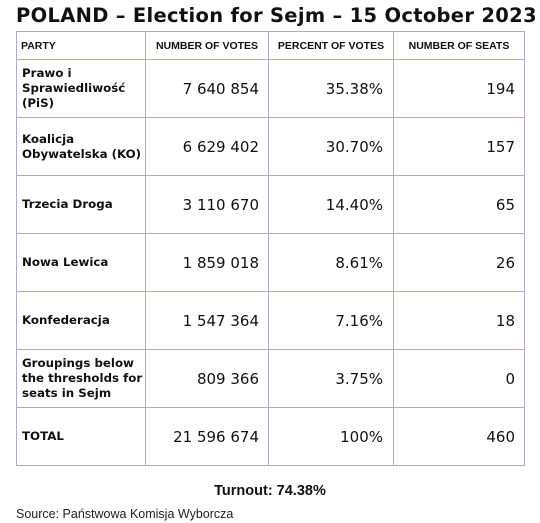 Image resolution: width=540 pixels, height=523 pixels. What do you see at coordinates (270, 491) in the screenshot?
I see `turnout-label: Turnout: 74.38%` at bounding box center [270, 491].